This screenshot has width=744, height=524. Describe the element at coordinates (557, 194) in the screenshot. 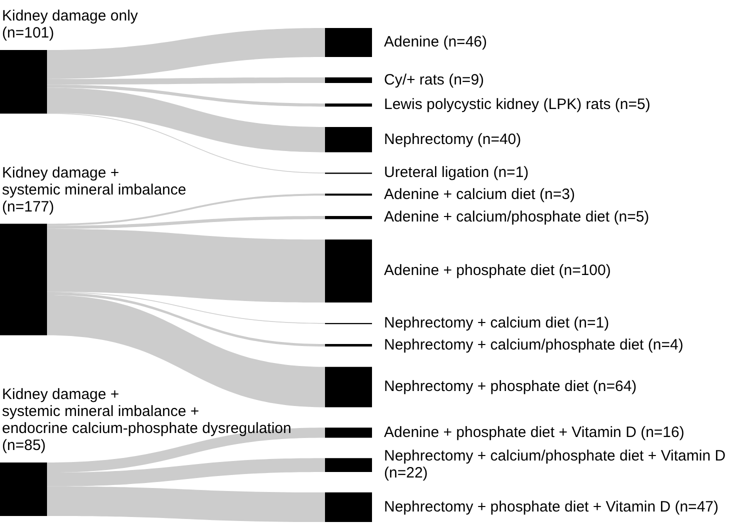

I see `data-label: (n=3)` at that location.